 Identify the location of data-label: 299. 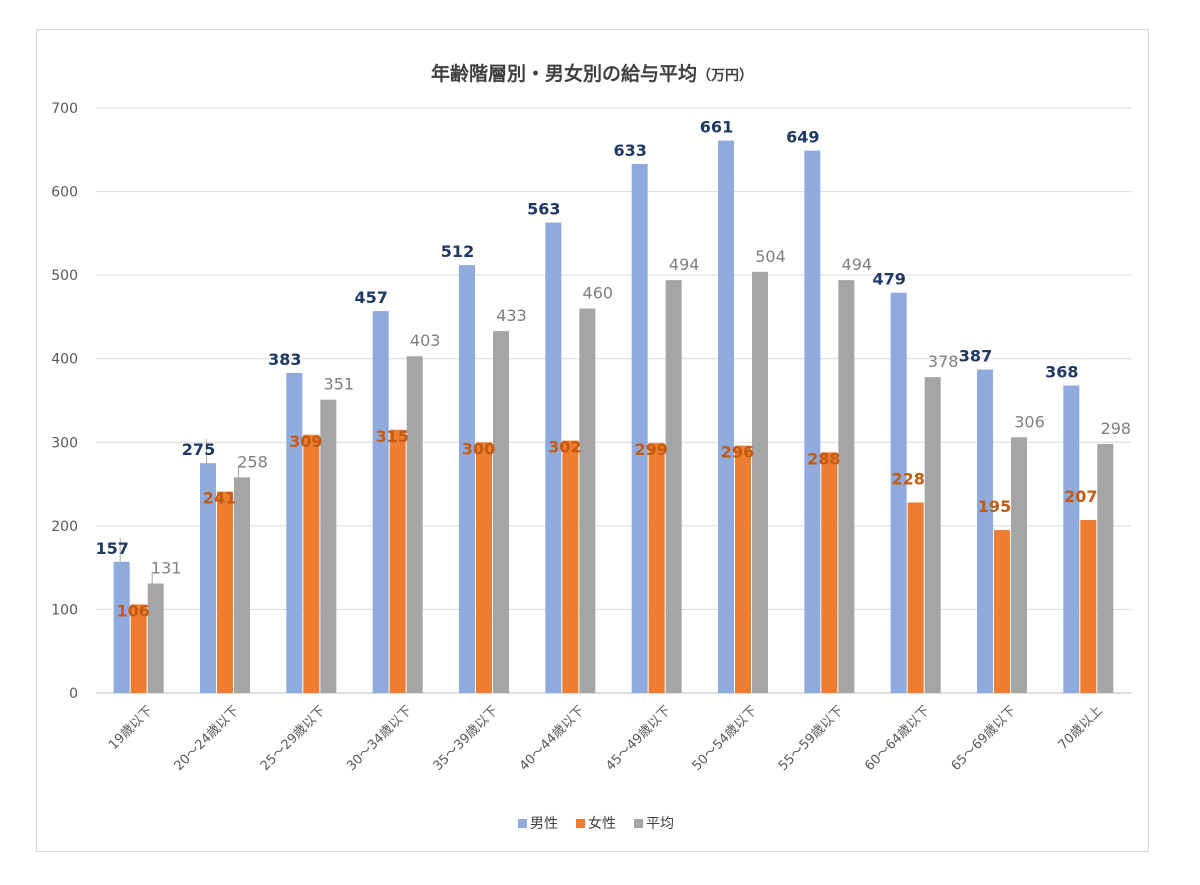
(650, 449).